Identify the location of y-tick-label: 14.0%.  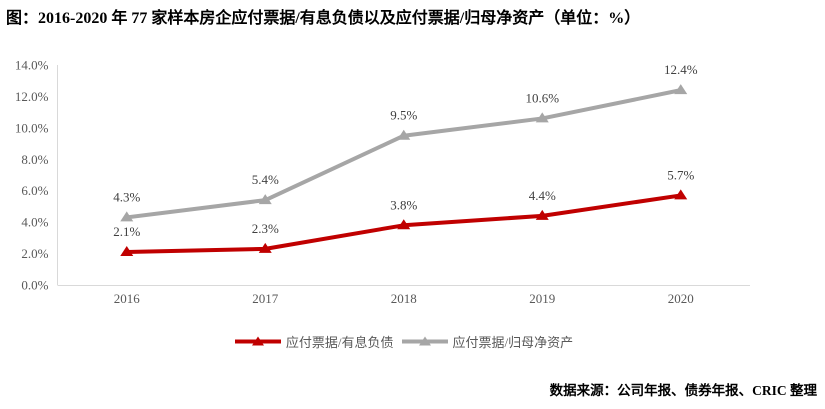
(32, 65).